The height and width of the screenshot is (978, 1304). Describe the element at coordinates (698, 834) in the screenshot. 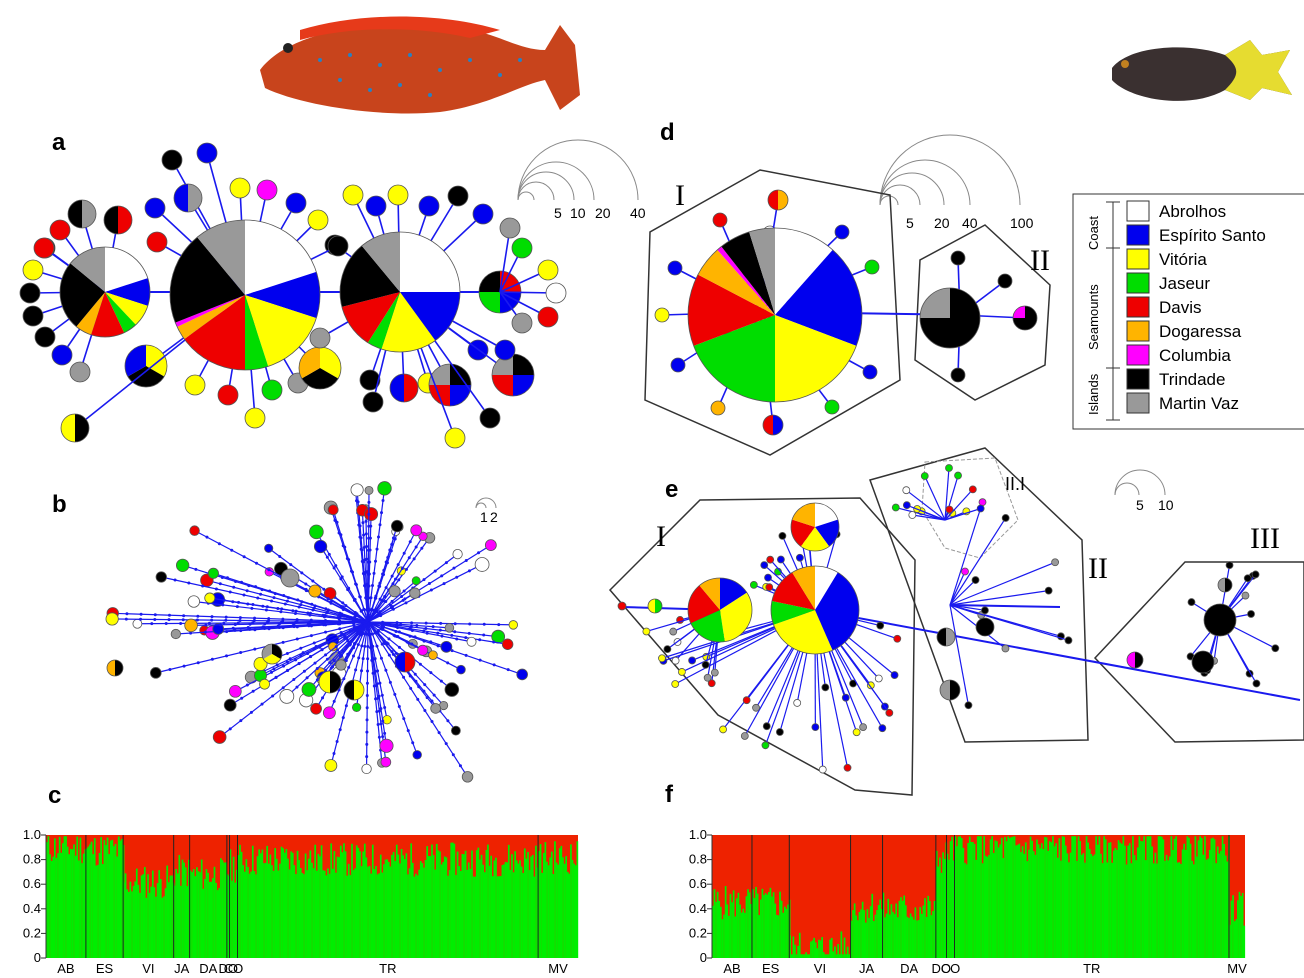

I see `y-tick-label: 1.0` at that location.